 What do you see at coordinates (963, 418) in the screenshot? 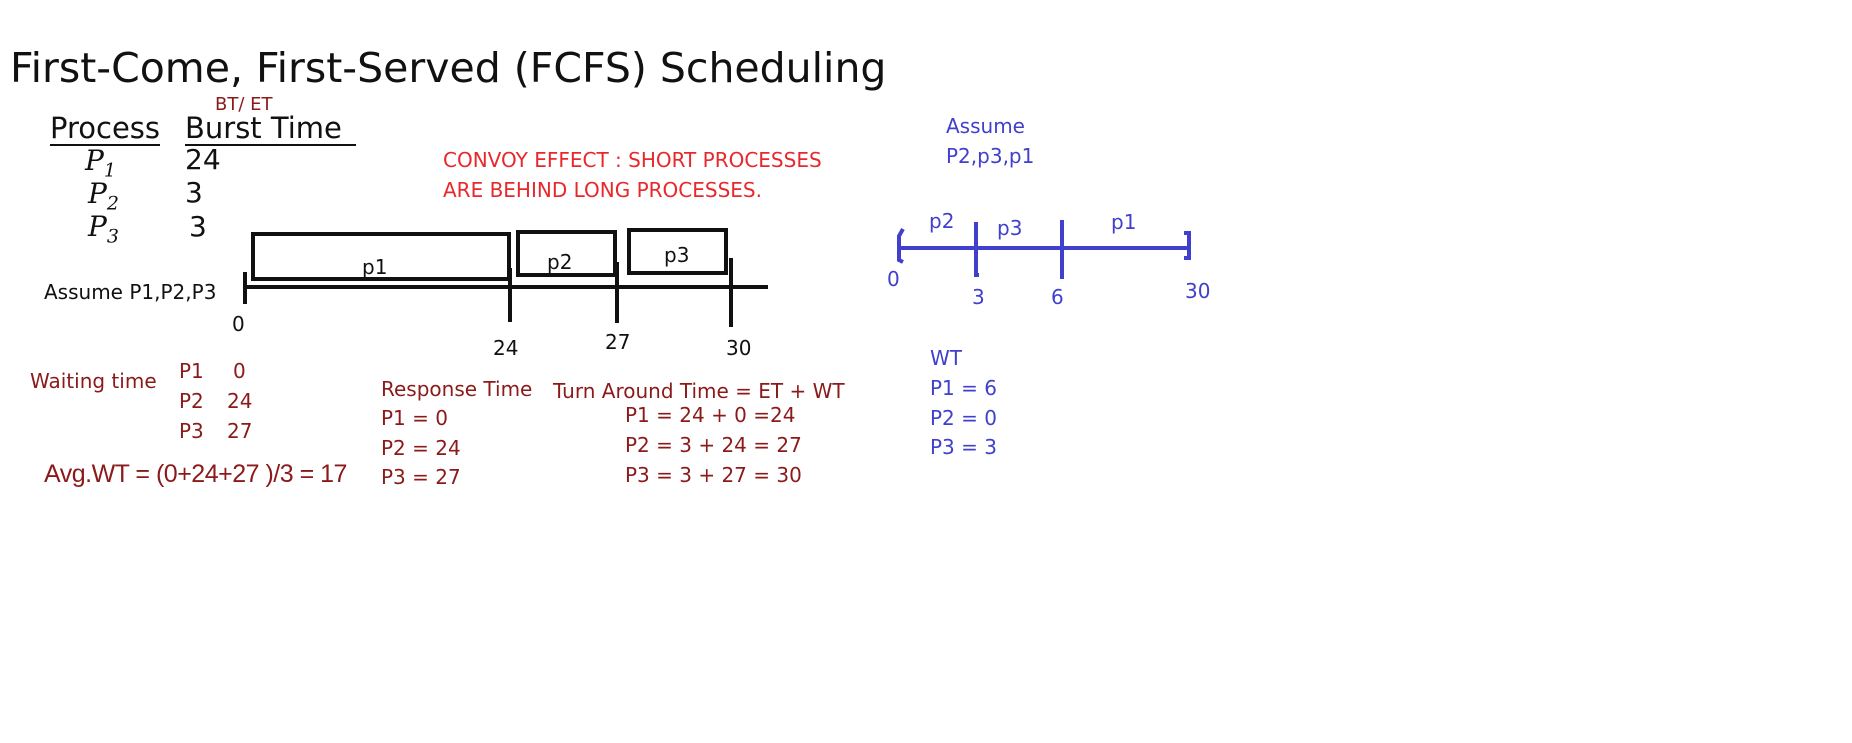
I see `alt-wt-p2: P2 = 0` at bounding box center [963, 418].